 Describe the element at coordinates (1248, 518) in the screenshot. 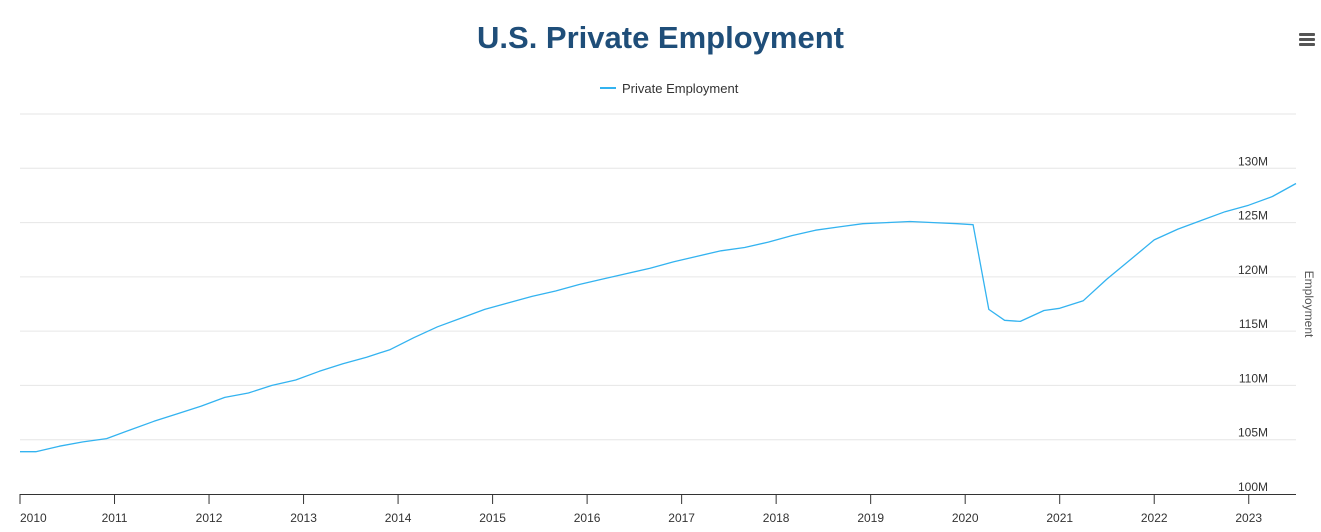

I see `x-tick-label: 2023` at that location.